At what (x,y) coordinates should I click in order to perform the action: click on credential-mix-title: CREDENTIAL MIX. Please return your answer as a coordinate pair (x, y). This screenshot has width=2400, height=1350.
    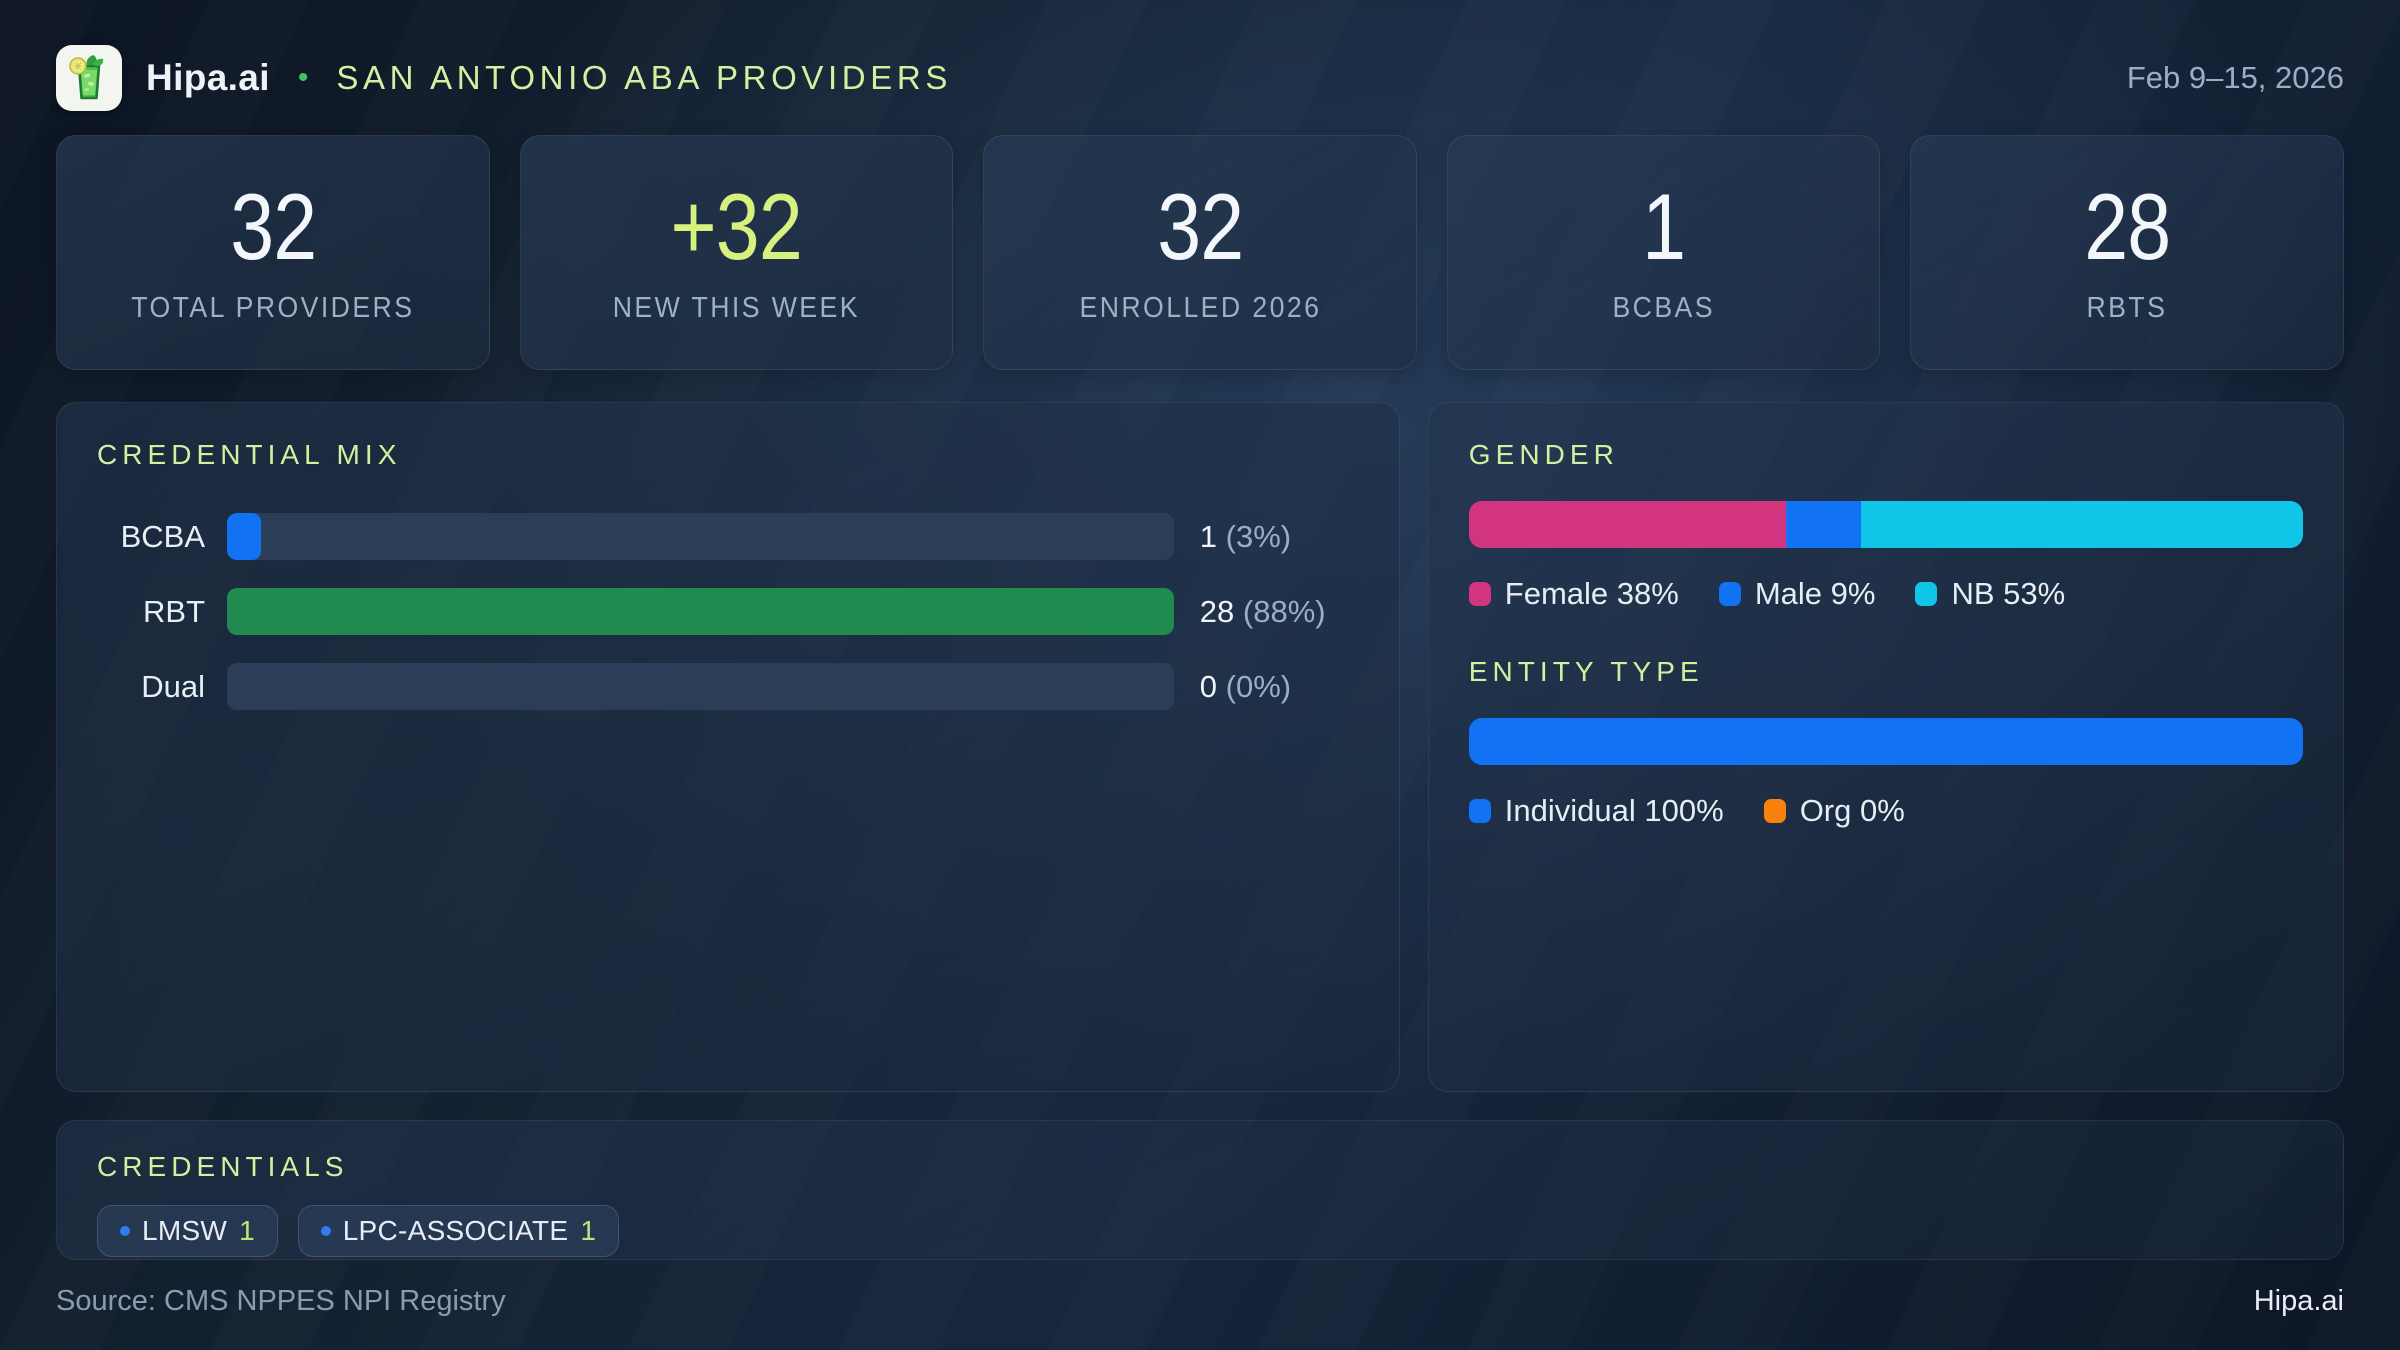
    Looking at the image, I should click on (249, 454).